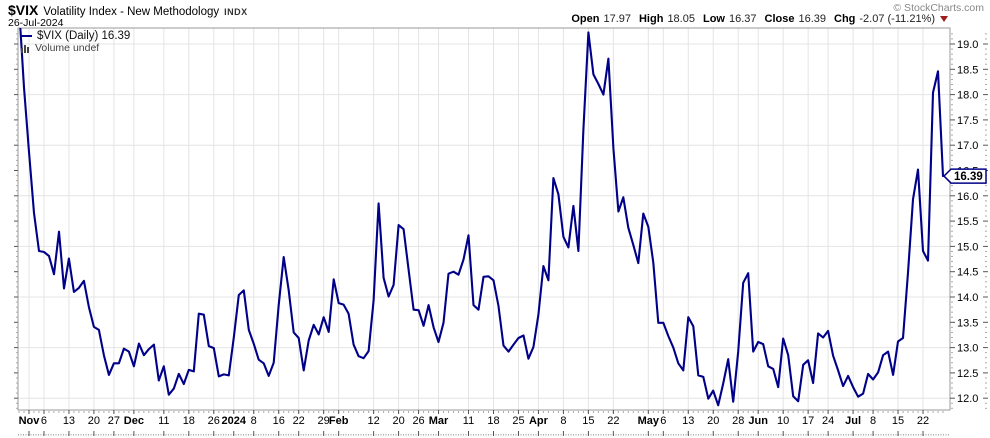 The image size is (990, 438). Describe the element at coordinates (69, 421) in the screenshot. I see `x-axis-label: 13` at that location.